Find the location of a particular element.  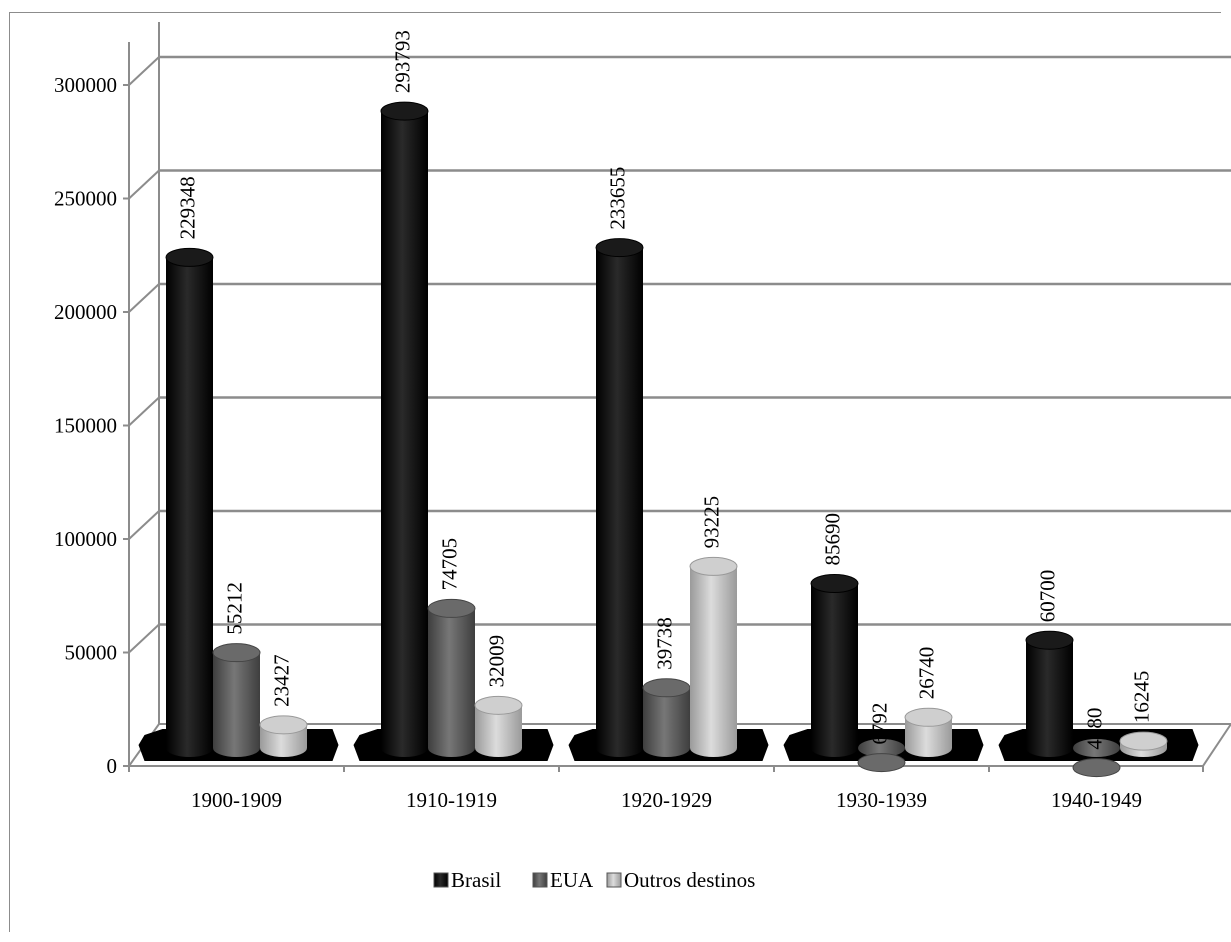

y-tick-label: 250000 is located at coordinates (85, 199).